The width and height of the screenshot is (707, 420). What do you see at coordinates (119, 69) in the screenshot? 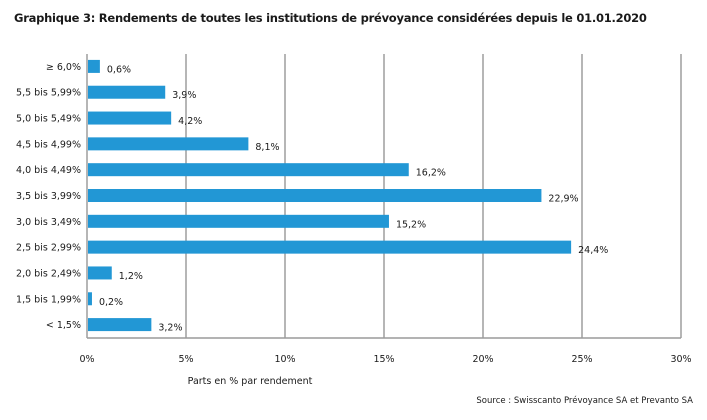
I see `value-label: 0,6%` at bounding box center [119, 69].